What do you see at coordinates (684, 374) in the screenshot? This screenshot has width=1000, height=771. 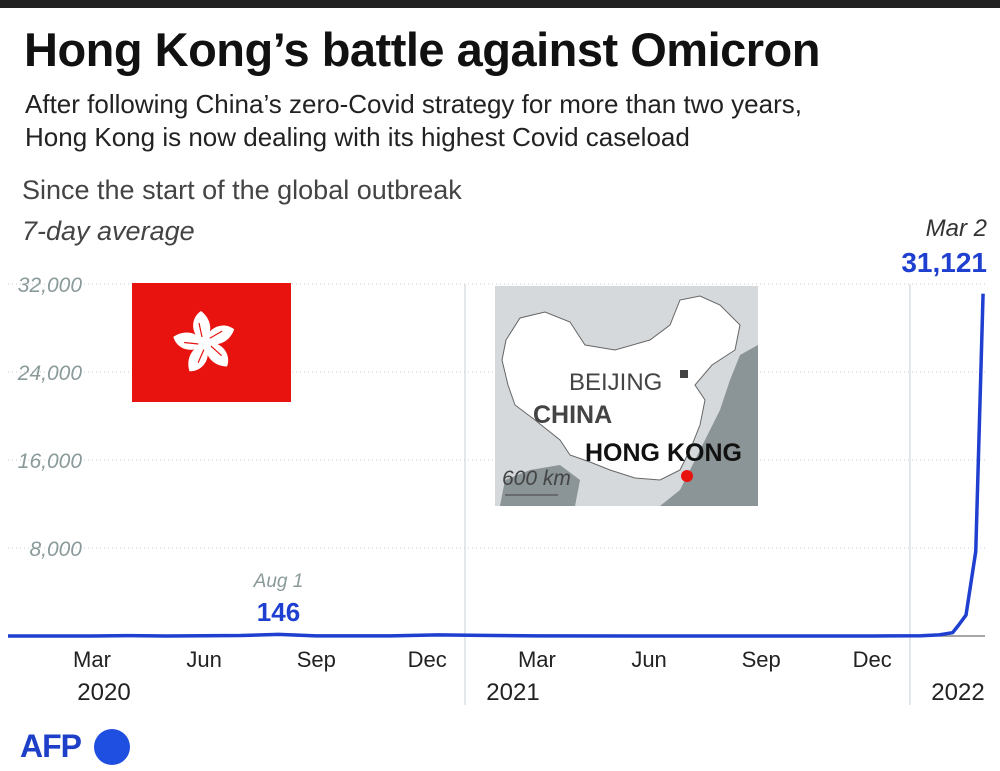 I see `beijing-marker` at bounding box center [684, 374].